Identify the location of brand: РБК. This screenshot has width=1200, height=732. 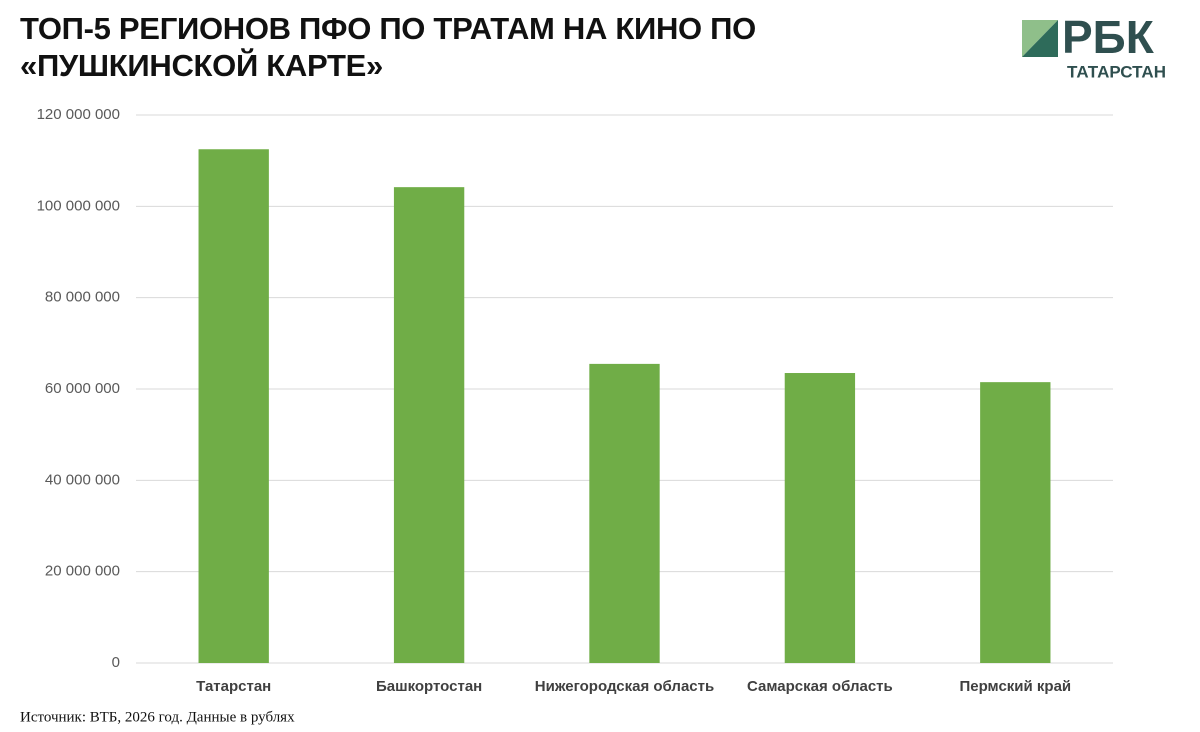
(1108, 37).